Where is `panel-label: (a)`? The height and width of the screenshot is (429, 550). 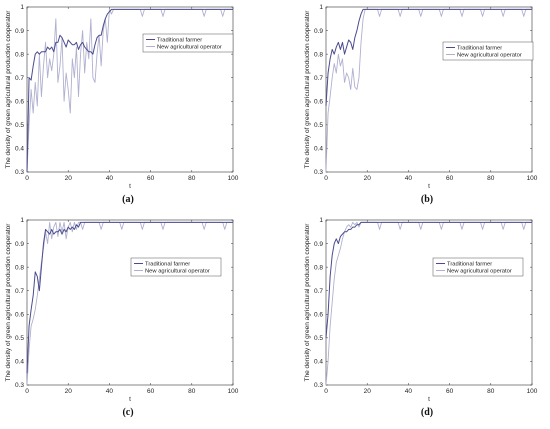
panel-label: (a) is located at coordinates (128, 199).